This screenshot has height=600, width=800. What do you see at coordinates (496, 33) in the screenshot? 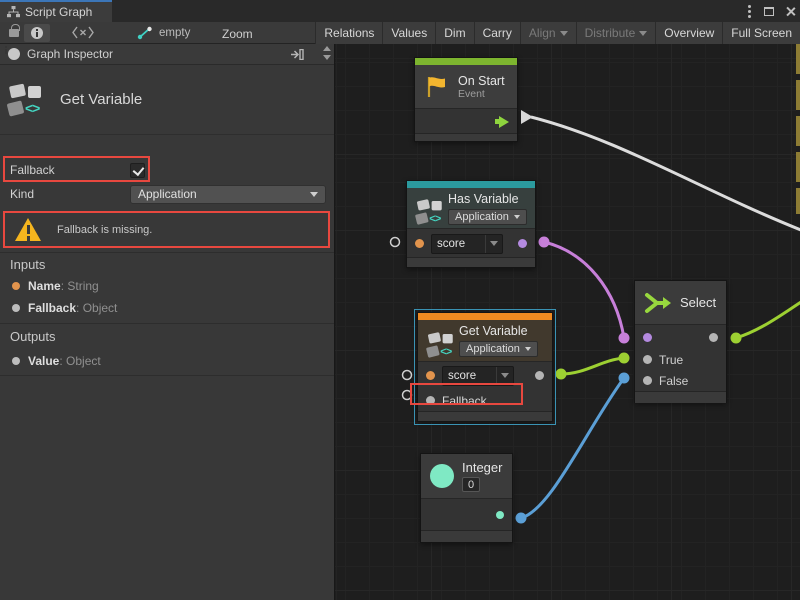
I see `carry-button: Carry` at bounding box center [496, 33].